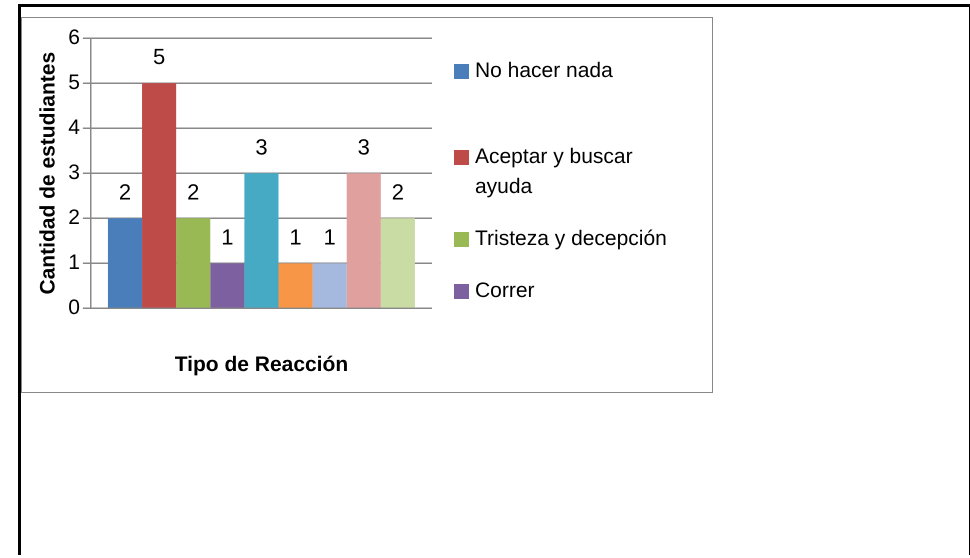 The width and height of the screenshot is (970, 558). I want to click on y-tick-label: 3, so click(74, 172).